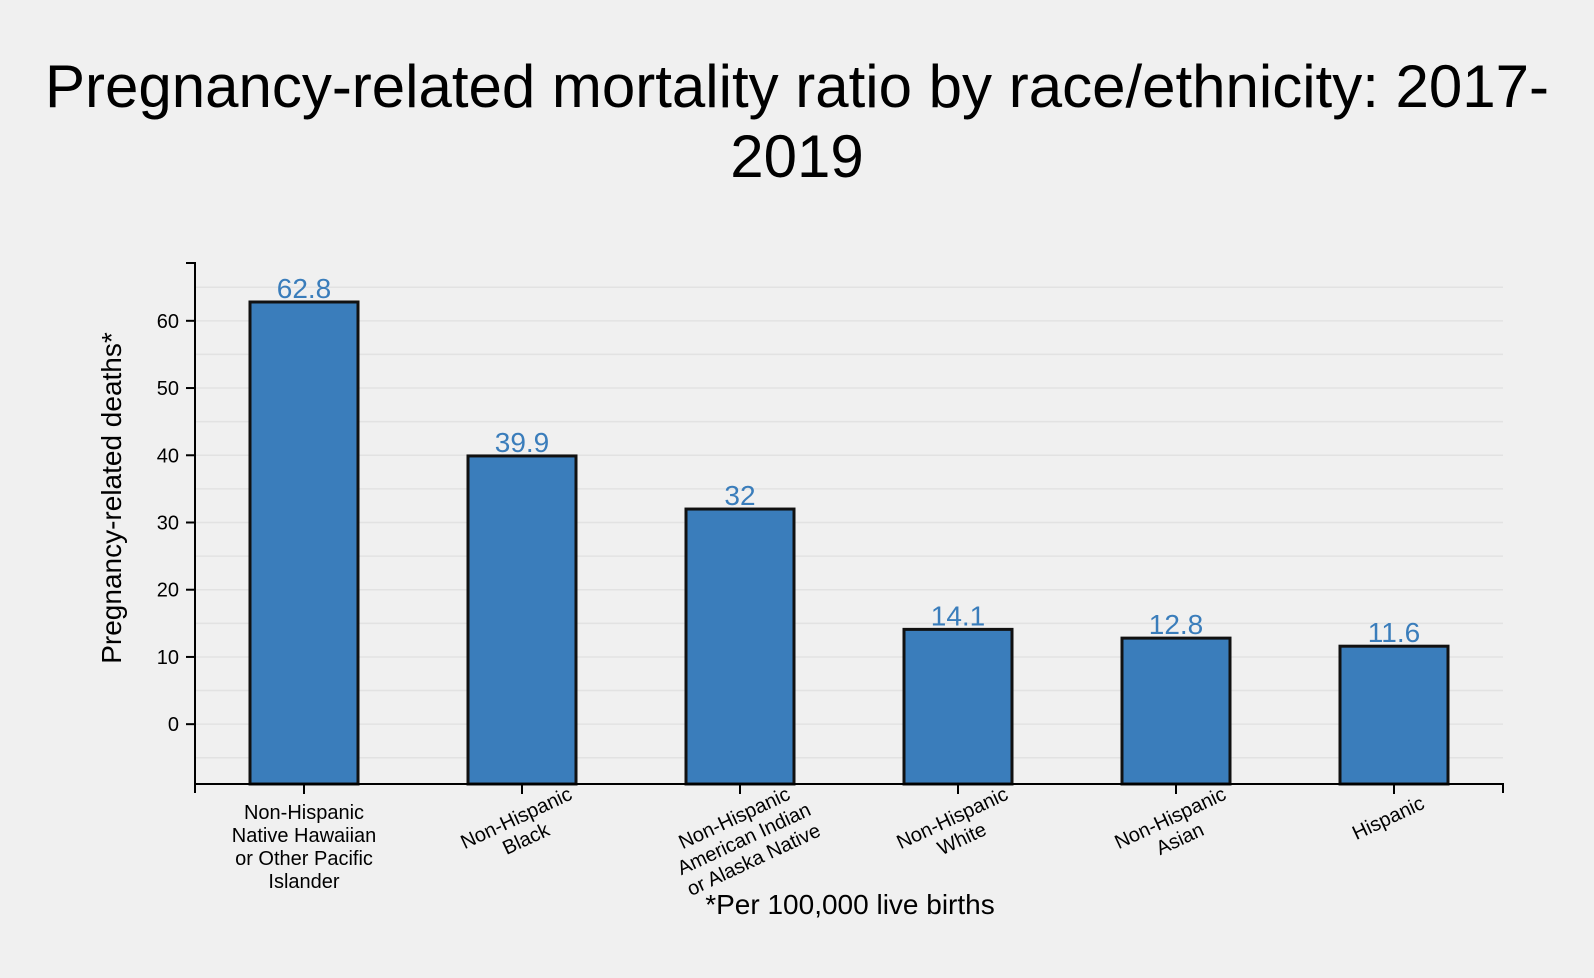 The width and height of the screenshot is (1594, 978). What do you see at coordinates (168, 322) in the screenshot?
I see `y-tick-label: 60` at bounding box center [168, 322].